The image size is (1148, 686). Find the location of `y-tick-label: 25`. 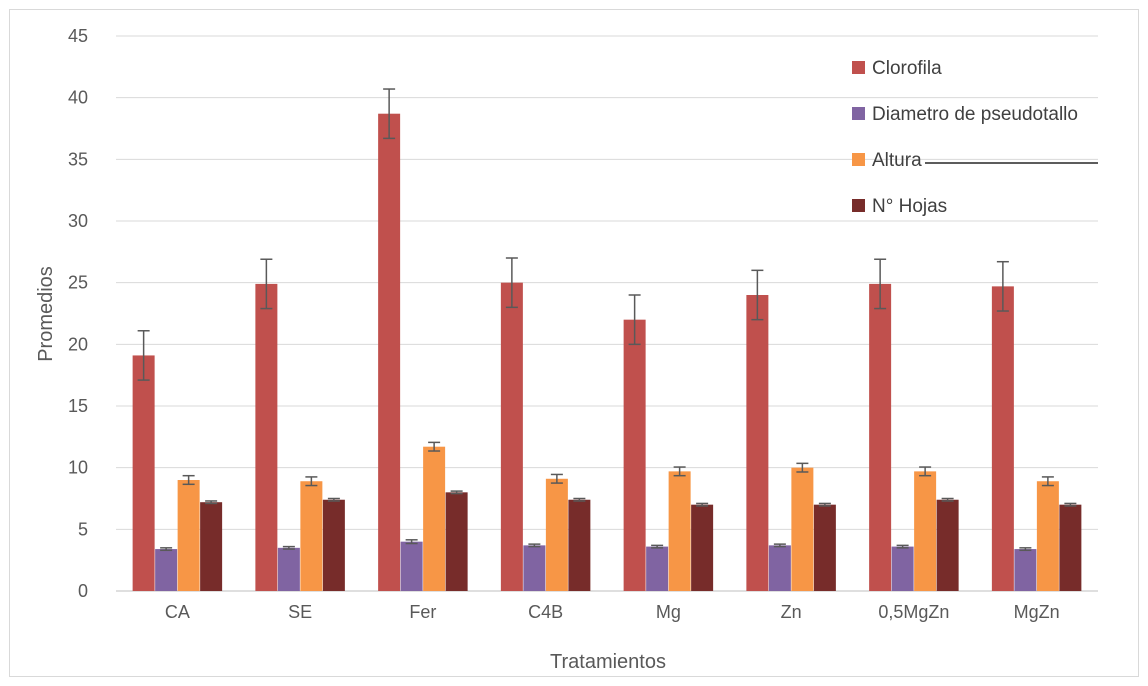

y-tick-label: 25 is located at coordinates (78, 283).